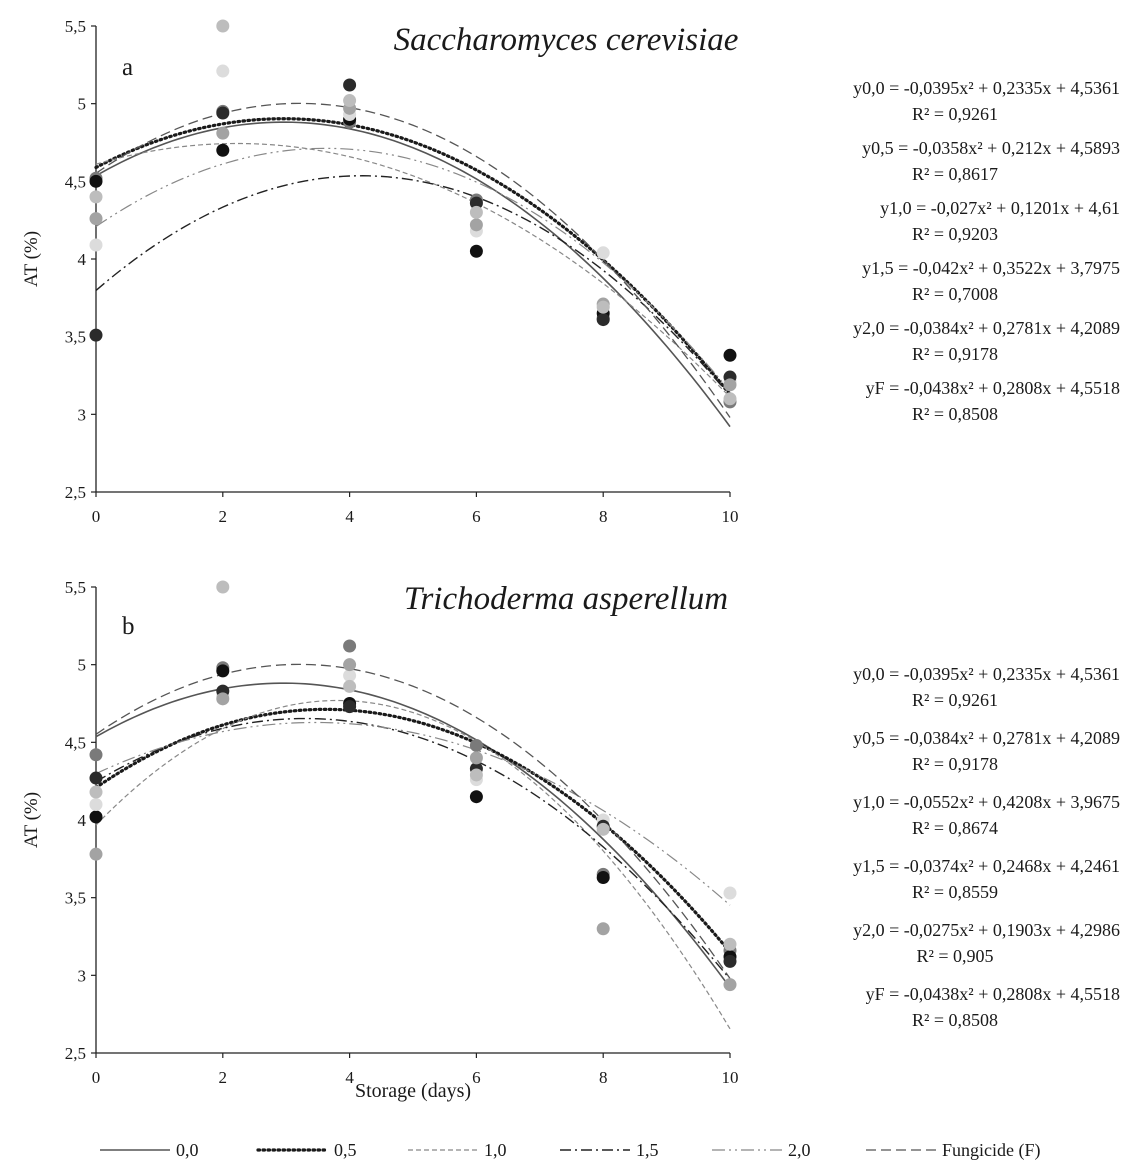  What do you see at coordinates (566, 599) in the screenshot?
I see `chart-title: Trichoderma asperellum` at bounding box center [566, 599].